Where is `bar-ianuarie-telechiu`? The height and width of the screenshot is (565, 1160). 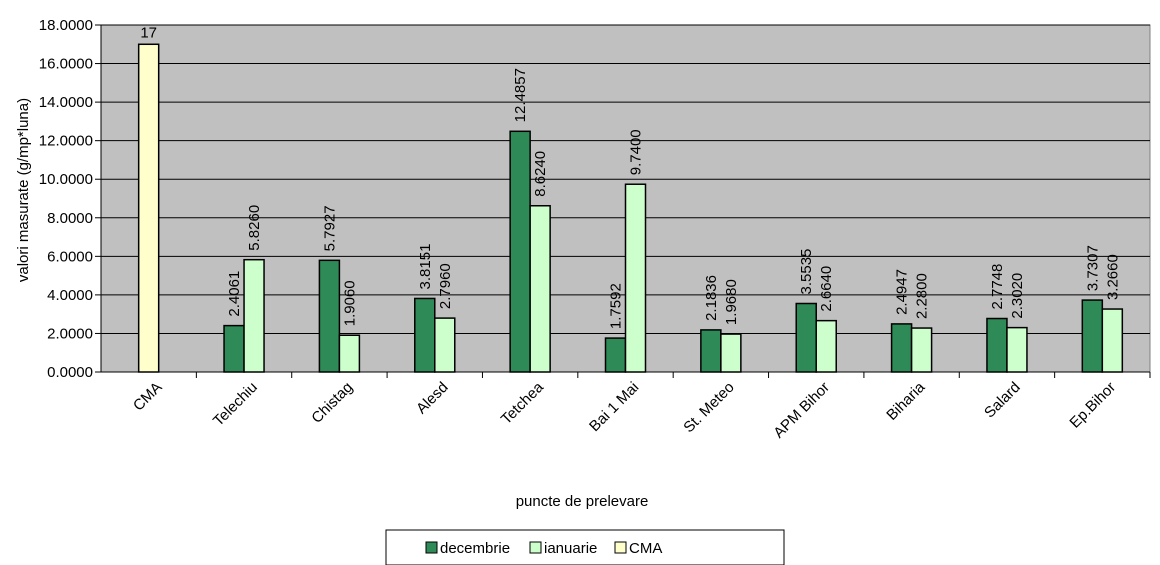
bar-ianuarie-telechiu is located at coordinates (254, 315).